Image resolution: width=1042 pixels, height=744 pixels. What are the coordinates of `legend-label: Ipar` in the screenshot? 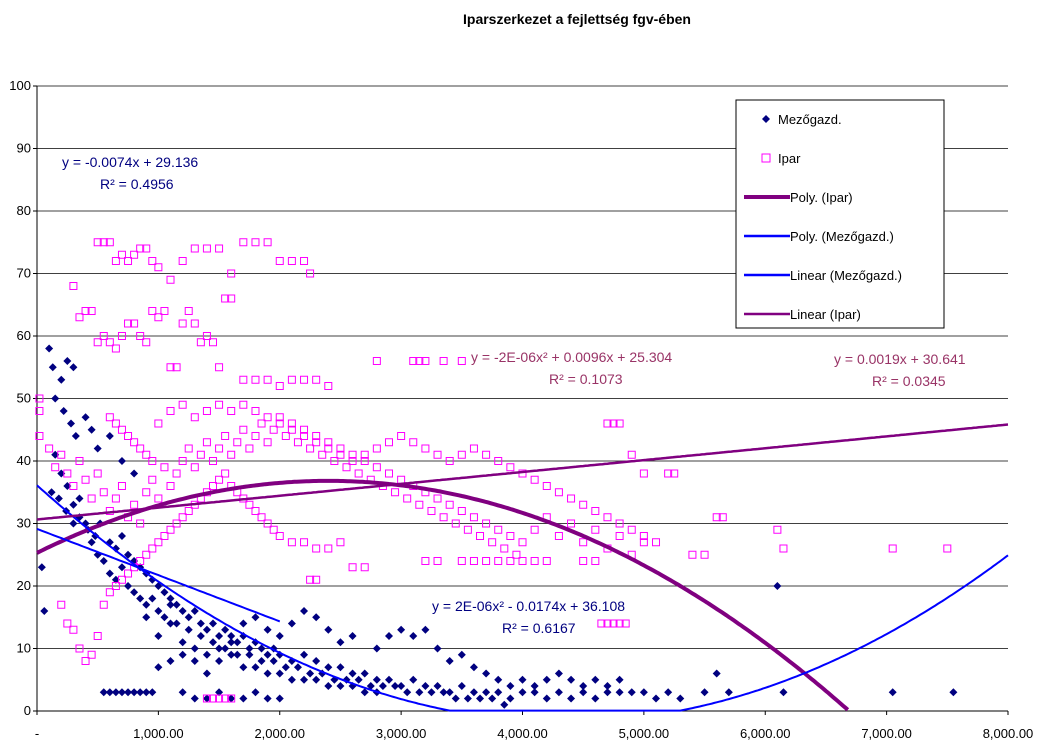 It's located at (789, 158).